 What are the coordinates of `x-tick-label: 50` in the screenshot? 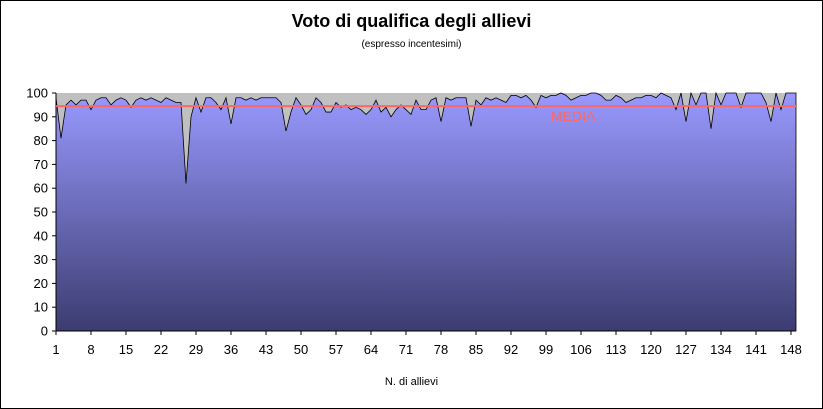 It's located at (301, 349).